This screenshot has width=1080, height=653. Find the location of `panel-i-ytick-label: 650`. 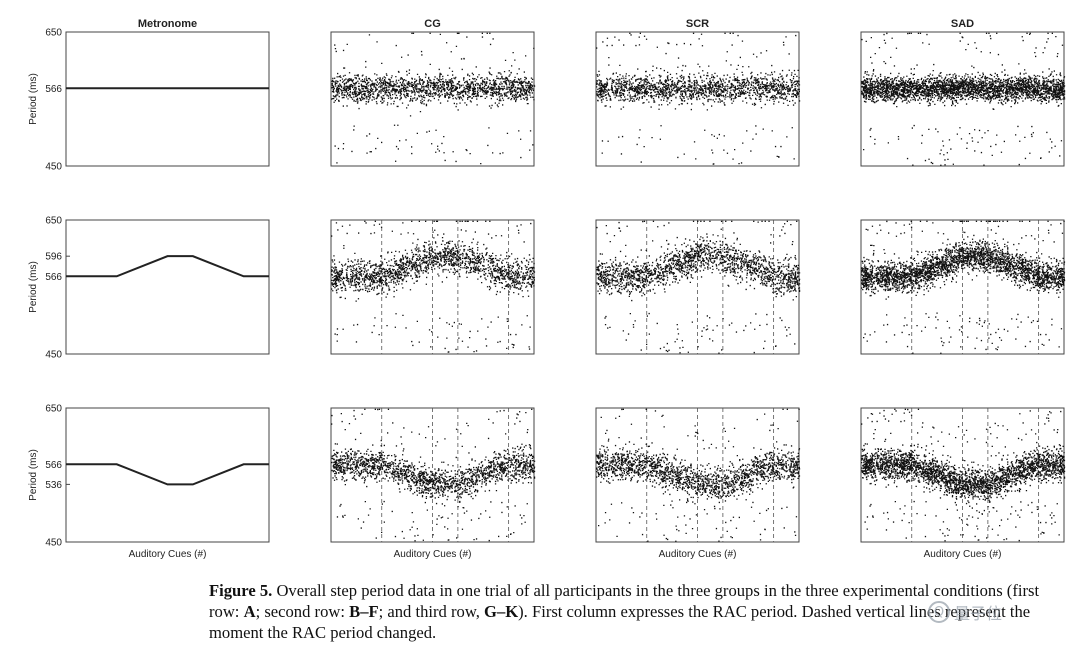

panel-i-ytick-label: 650 is located at coordinates (53, 409).